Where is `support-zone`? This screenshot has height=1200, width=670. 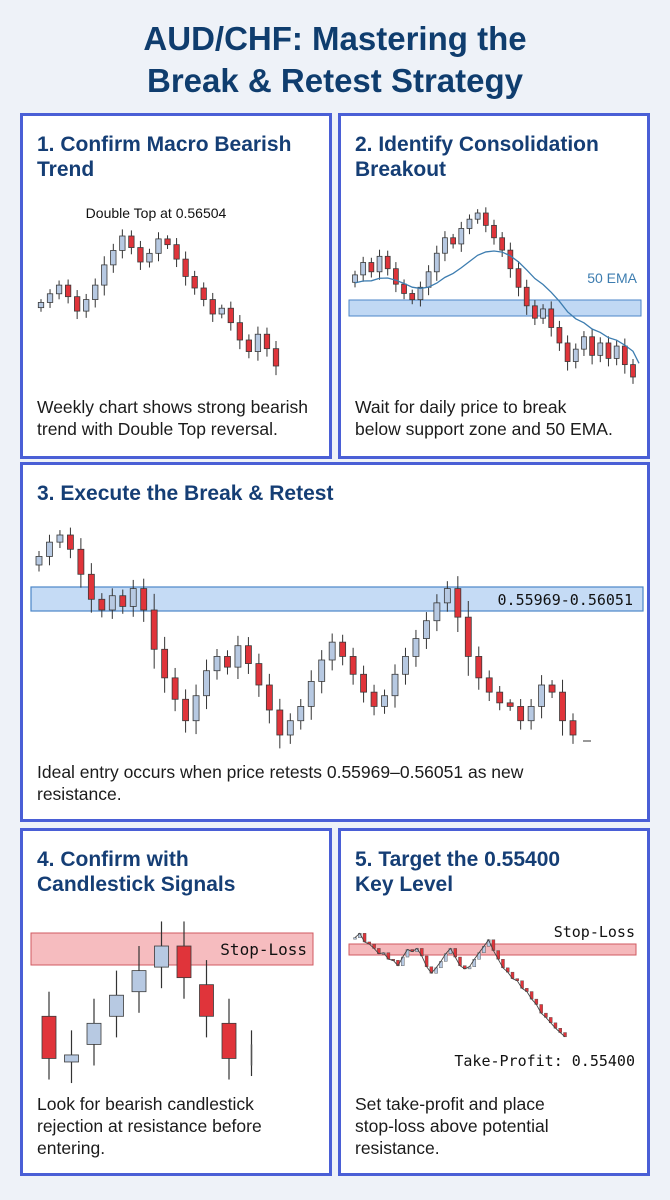
support-zone is located at coordinates (495, 308).